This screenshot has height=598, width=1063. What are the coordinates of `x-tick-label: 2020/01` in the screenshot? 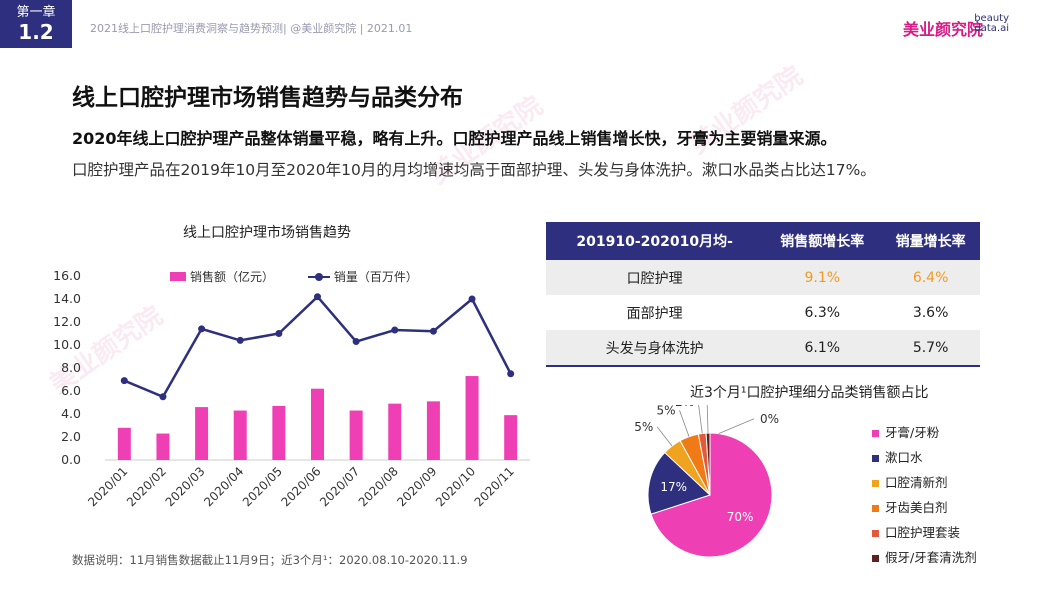 It's located at (107, 486).